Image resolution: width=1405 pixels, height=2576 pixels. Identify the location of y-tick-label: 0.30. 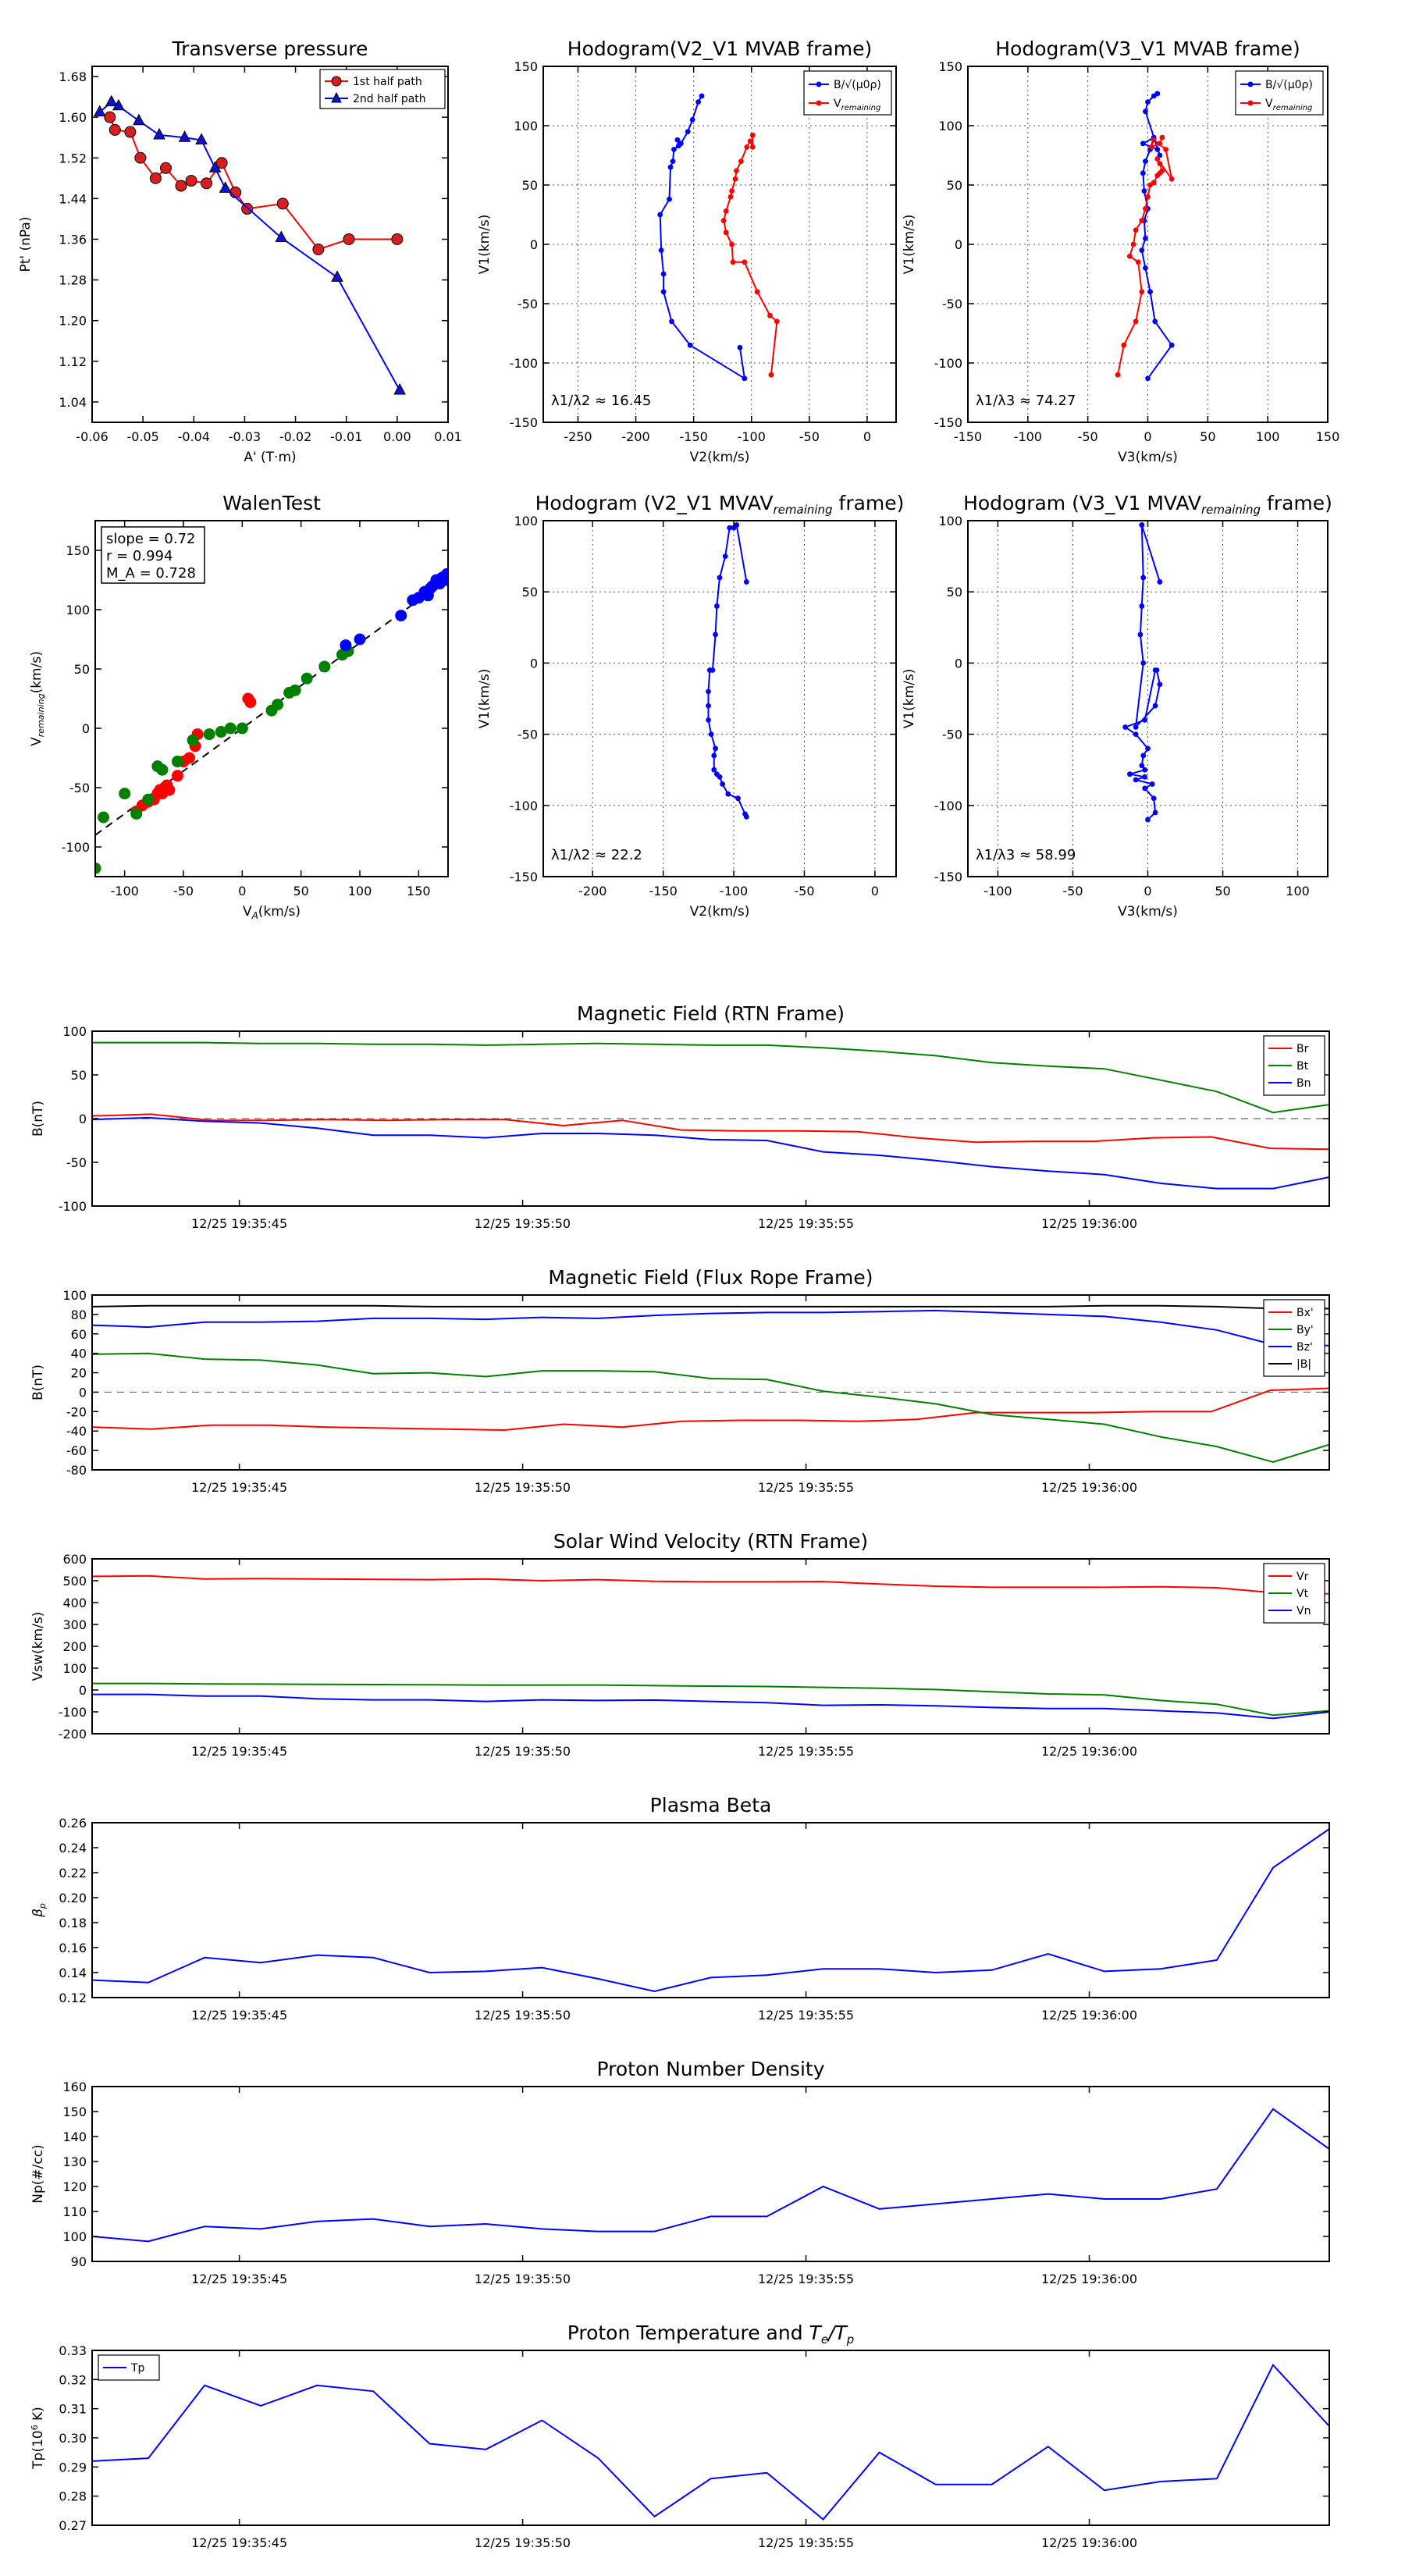
(73, 2438).